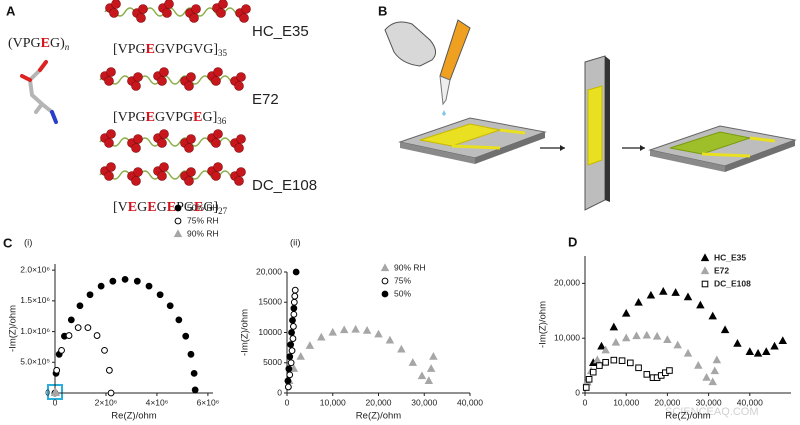 The width and height of the screenshot is (800, 425). Describe the element at coordinates (8, 242) in the screenshot. I see `panel-label: C` at that location.